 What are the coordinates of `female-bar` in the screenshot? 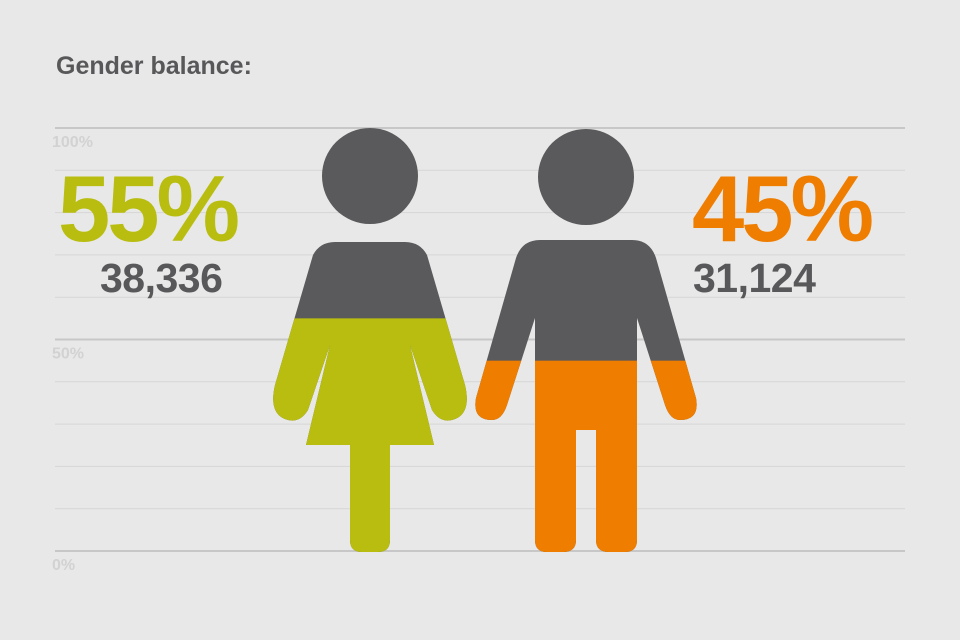 It's located at (370, 435).